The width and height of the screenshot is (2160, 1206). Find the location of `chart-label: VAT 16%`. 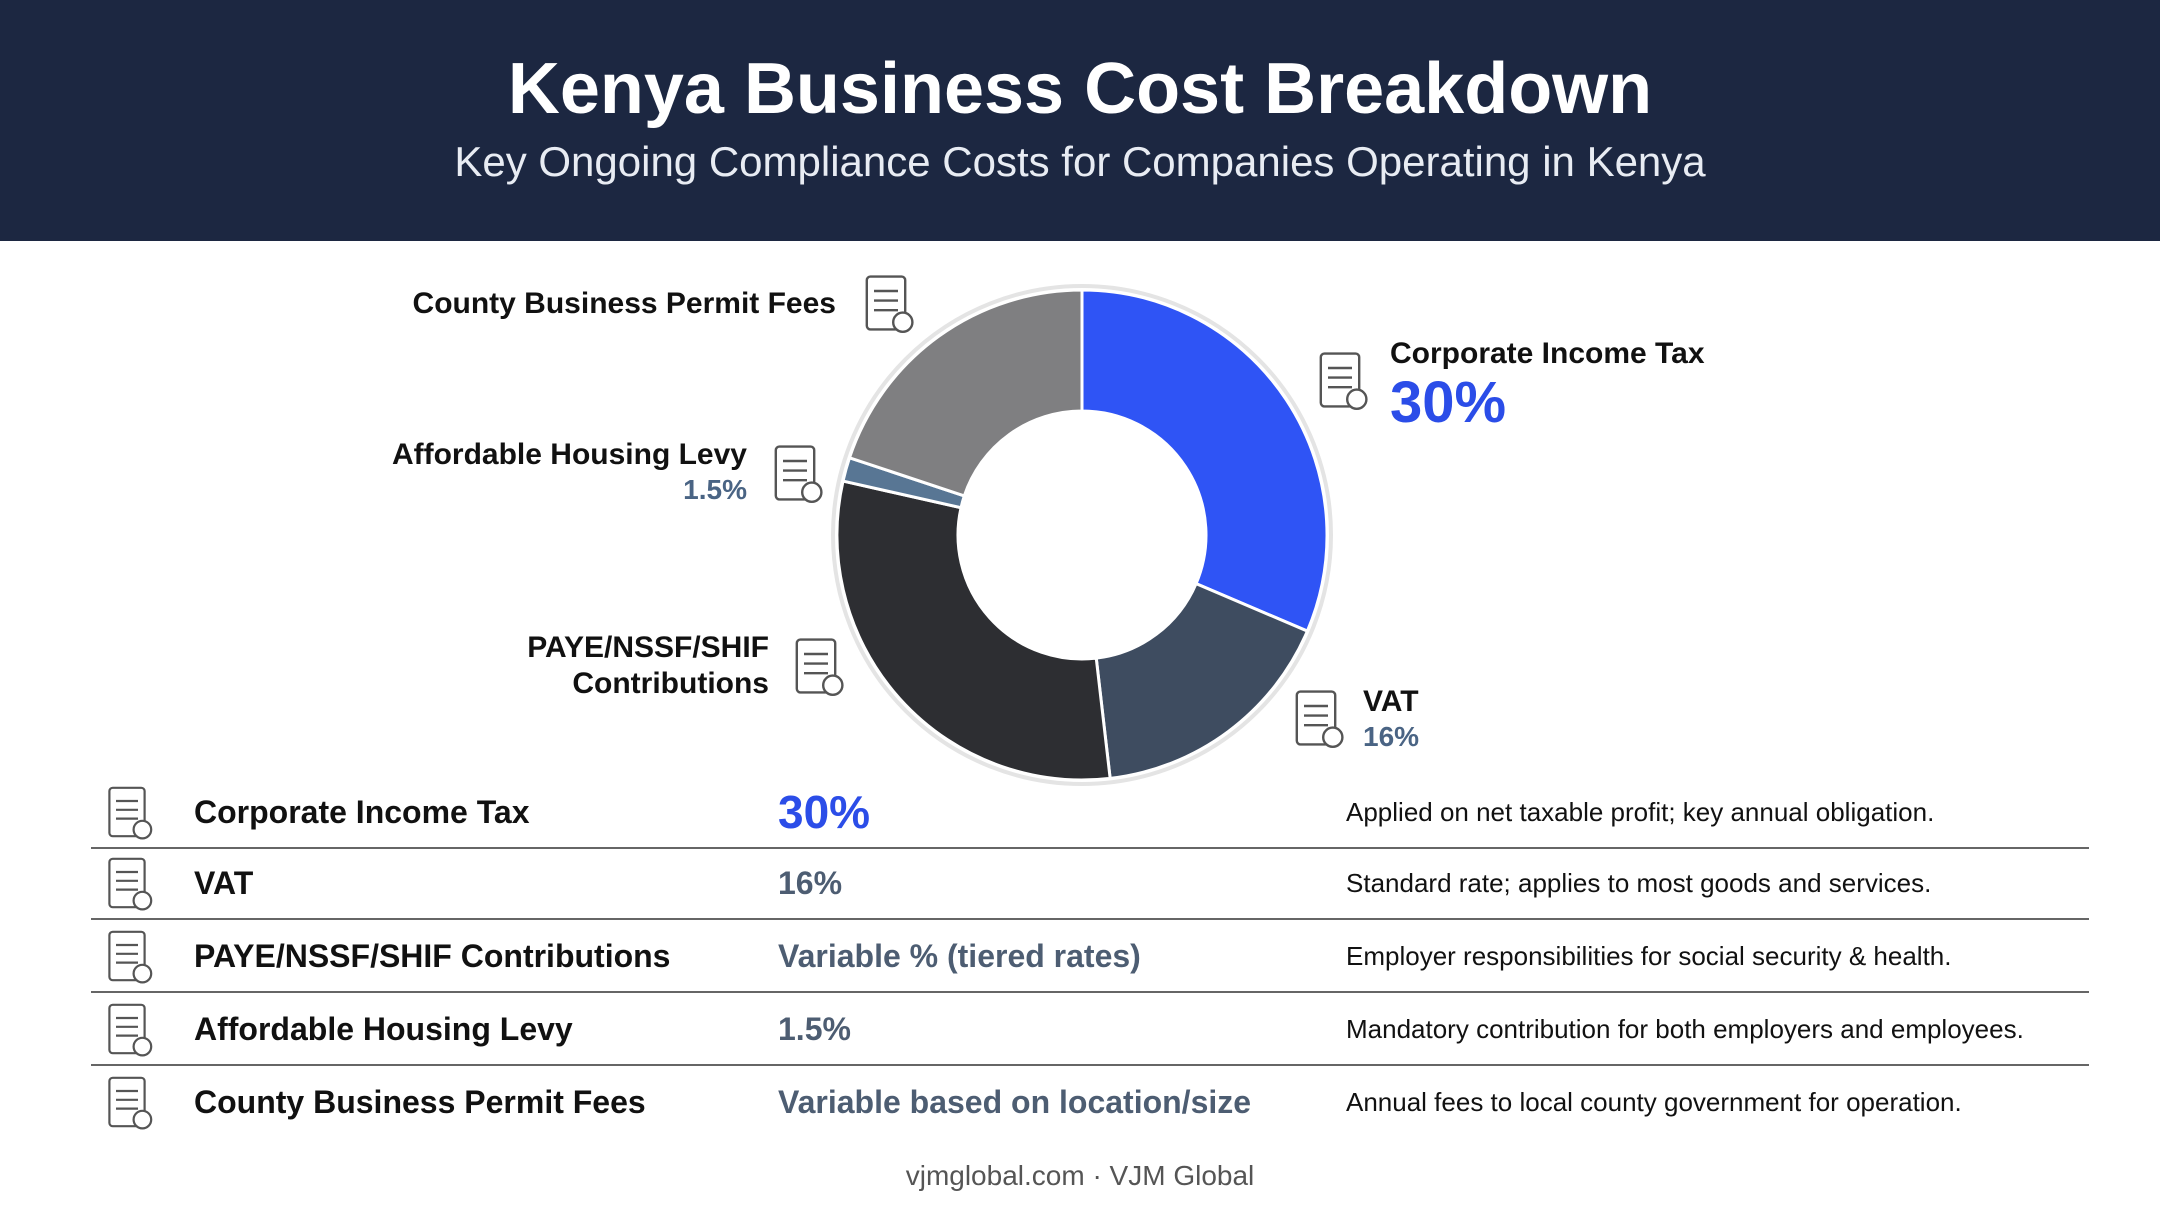

chart-label: VAT 16% is located at coordinates (1391, 719).